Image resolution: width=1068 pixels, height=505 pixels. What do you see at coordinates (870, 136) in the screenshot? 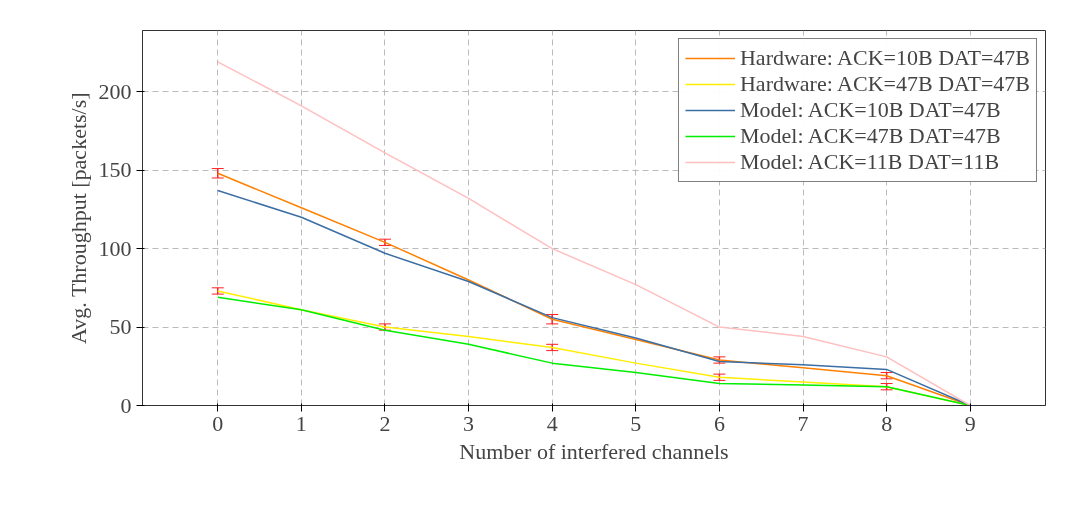
I see `legend-label: Model: ACK=47B DAT=47B` at bounding box center [870, 136].